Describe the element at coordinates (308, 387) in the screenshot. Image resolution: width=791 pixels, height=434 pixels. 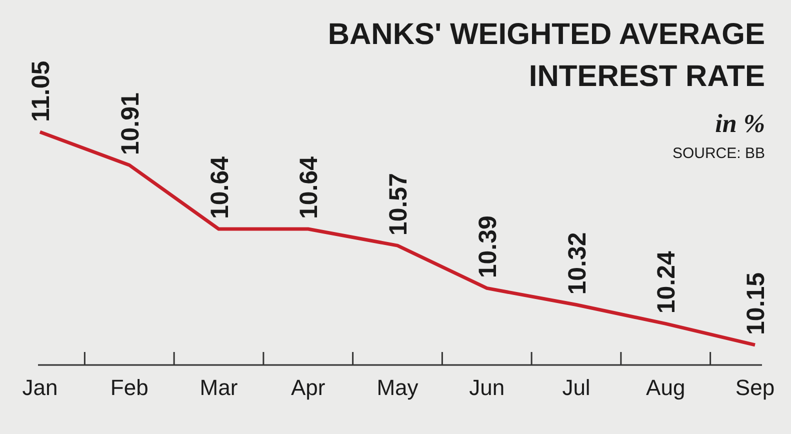
I see `x-tick-label: Apr` at that location.